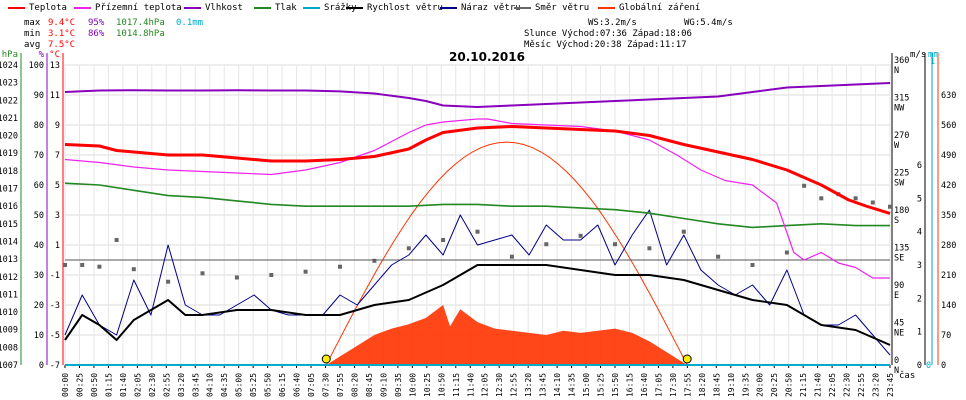  Describe the element at coordinates (899, 184) in the screenshot. I see `direction-axis-compass-label: SW` at that location.